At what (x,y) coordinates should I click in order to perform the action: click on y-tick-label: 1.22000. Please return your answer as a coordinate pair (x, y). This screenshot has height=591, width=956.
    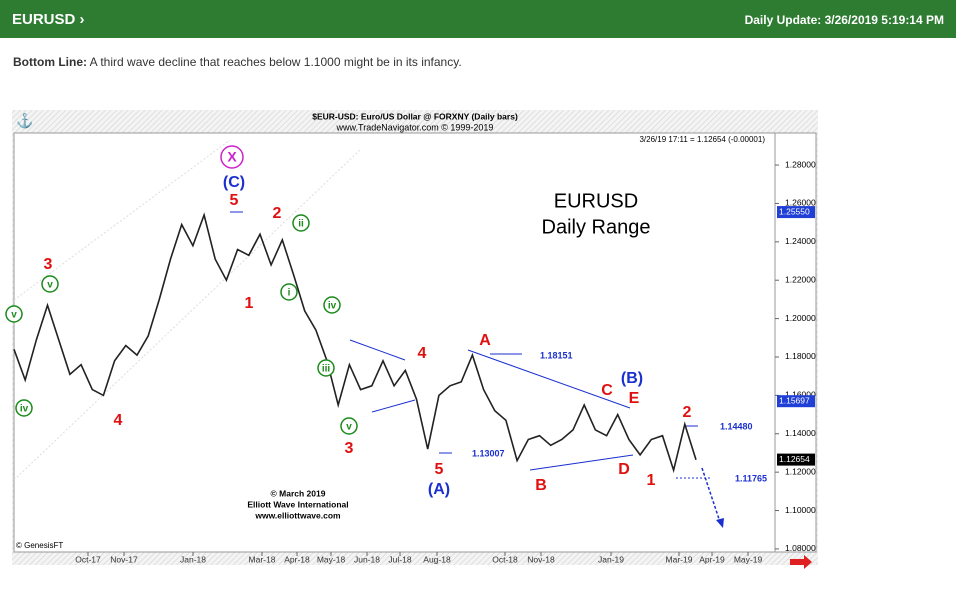
    Looking at the image, I should click on (800, 279).